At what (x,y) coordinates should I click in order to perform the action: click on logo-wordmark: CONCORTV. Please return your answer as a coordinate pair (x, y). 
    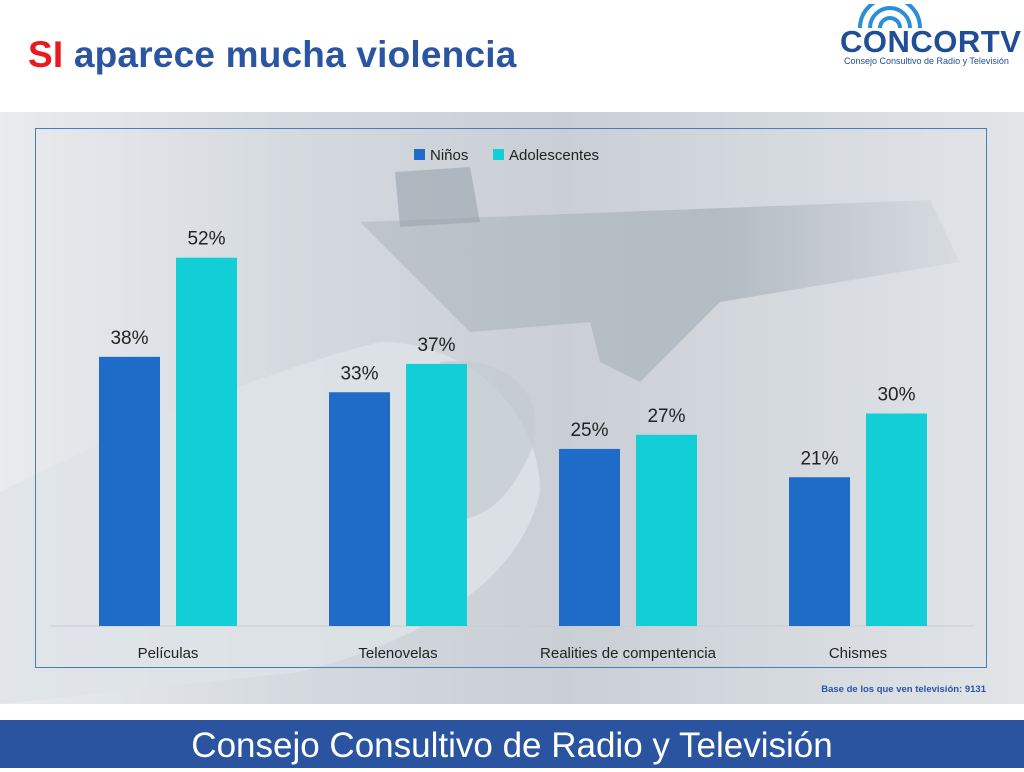
    Looking at the image, I should click on (931, 41).